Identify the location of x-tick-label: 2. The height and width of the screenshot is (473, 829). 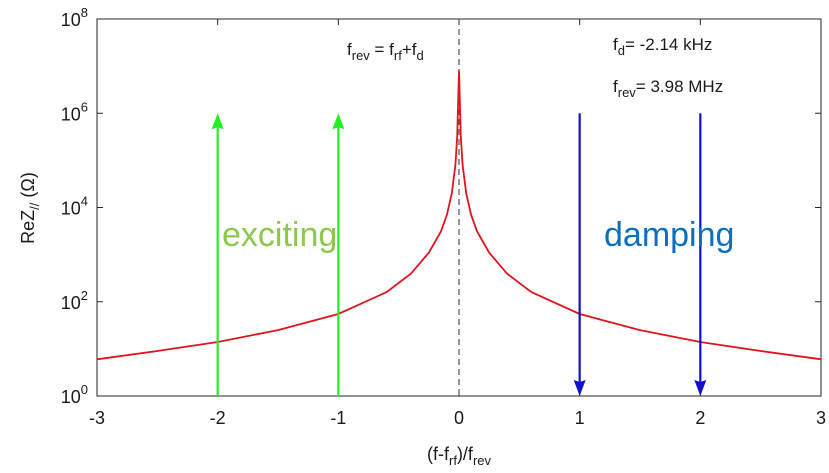
(700, 418).